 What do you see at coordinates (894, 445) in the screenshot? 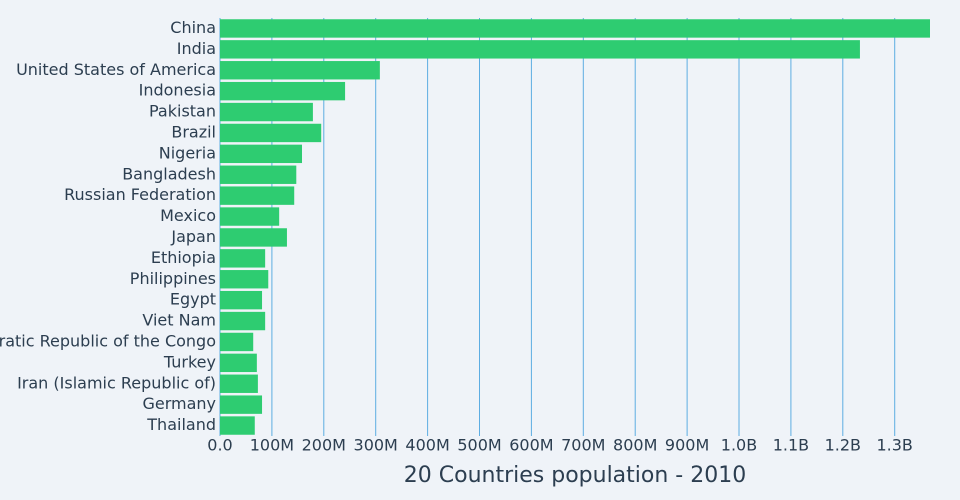
I see `x-tick-label: 1.3B` at bounding box center [894, 445].